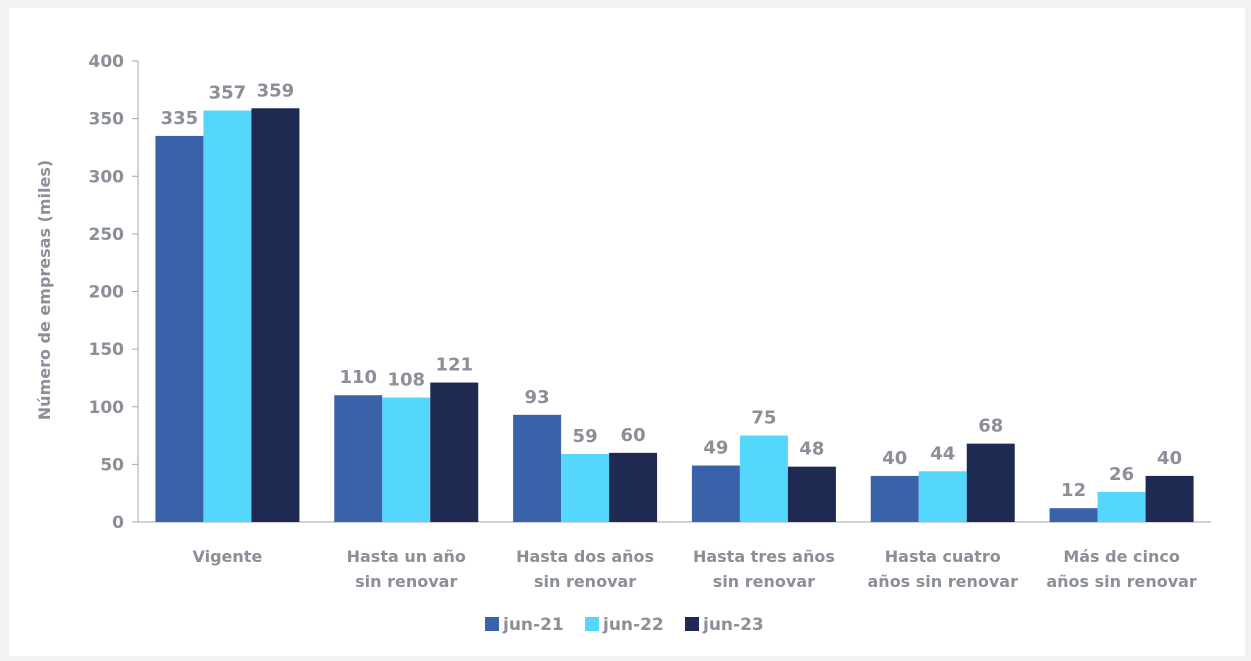 This screenshot has height=661, width=1251. I want to click on legend: jun-21 jun-22 jun-23, so click(624, 625).